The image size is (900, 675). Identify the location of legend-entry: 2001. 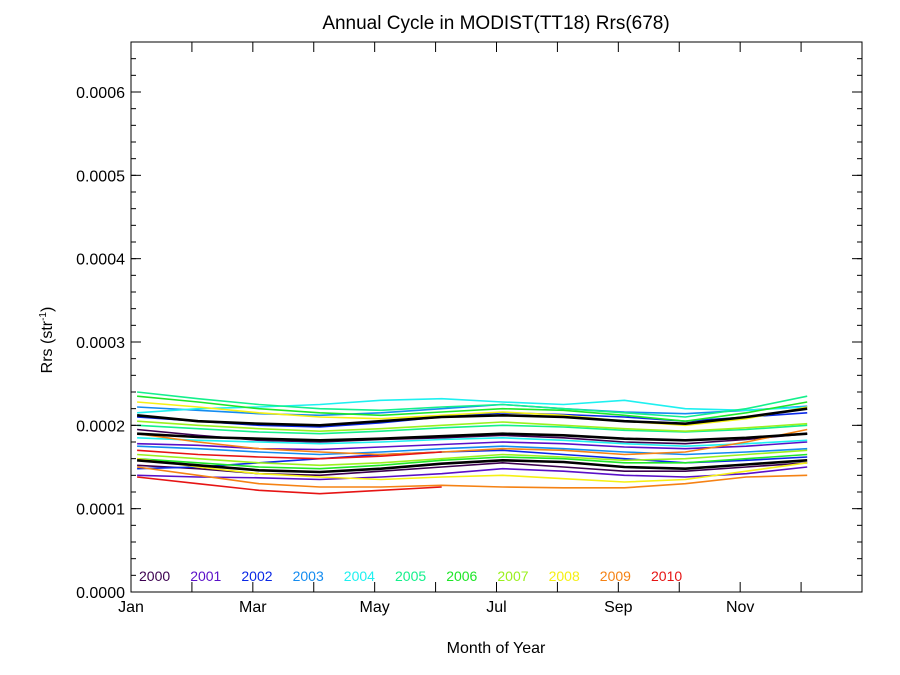
(205, 576).